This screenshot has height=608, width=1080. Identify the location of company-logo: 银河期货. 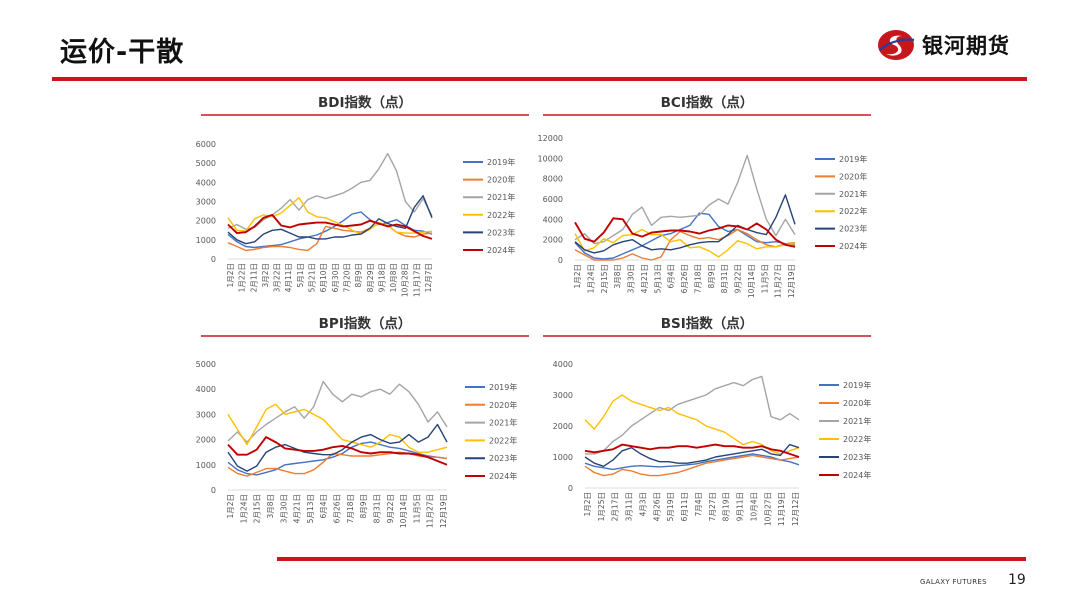
(943, 45).